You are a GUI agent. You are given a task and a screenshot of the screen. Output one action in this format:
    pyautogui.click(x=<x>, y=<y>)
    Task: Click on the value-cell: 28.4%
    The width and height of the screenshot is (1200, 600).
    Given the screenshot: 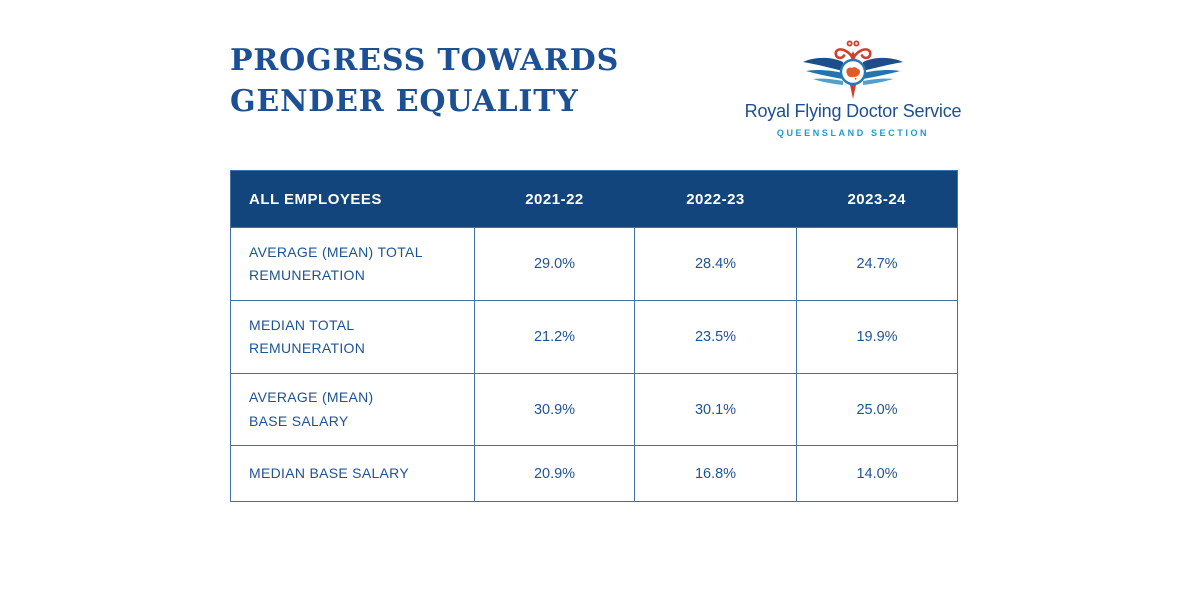 What is the action you would take?
    pyautogui.click(x=715, y=264)
    